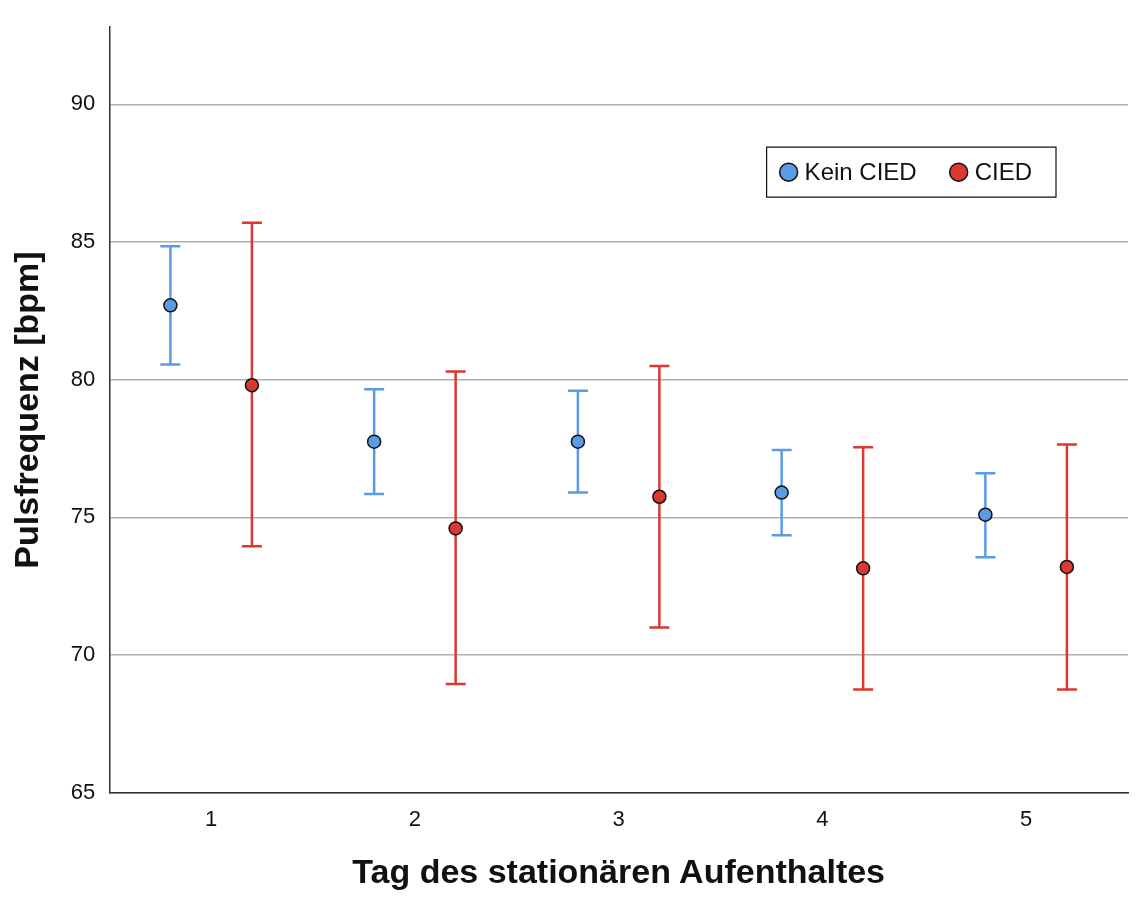  I want to click on x-tick-label: 5, so click(1026, 819).